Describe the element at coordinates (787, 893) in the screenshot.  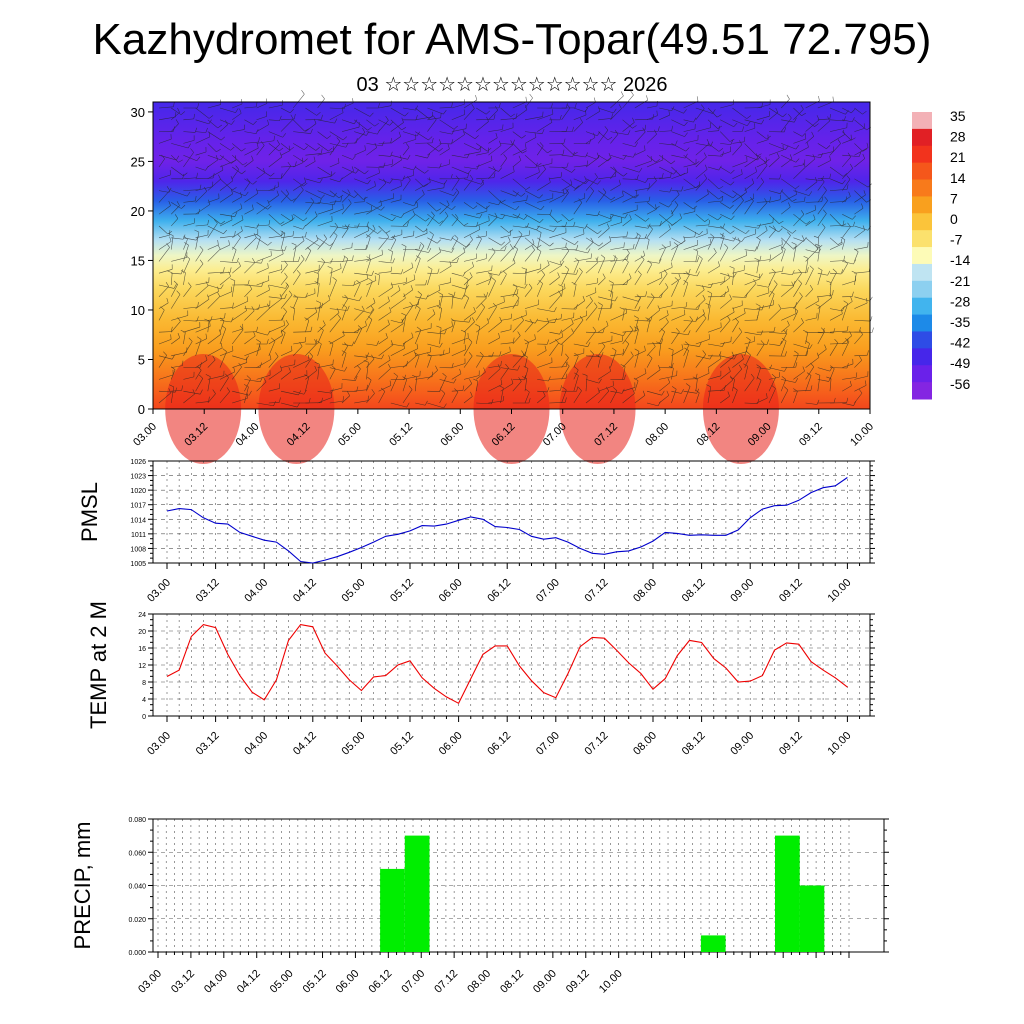
I see `precip-bar` at that location.